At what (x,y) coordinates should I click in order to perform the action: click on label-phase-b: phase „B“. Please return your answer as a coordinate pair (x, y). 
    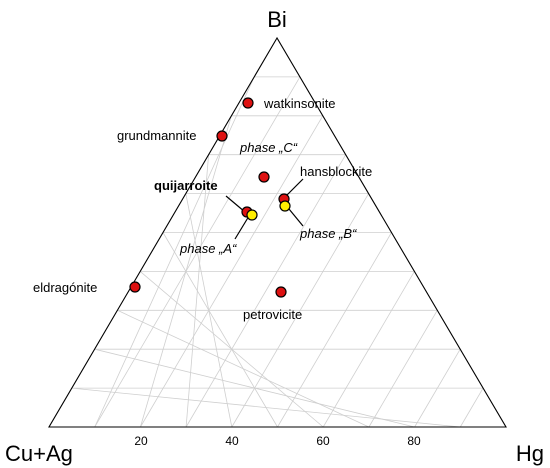
    Looking at the image, I should click on (328, 233).